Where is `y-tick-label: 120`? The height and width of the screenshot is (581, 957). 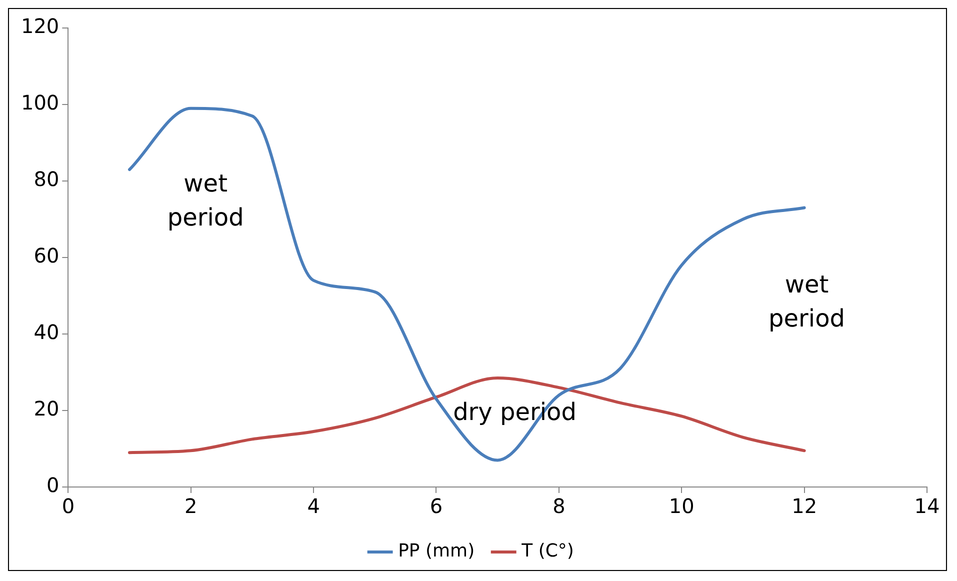
y-tick-label: 120 is located at coordinates (40, 26).